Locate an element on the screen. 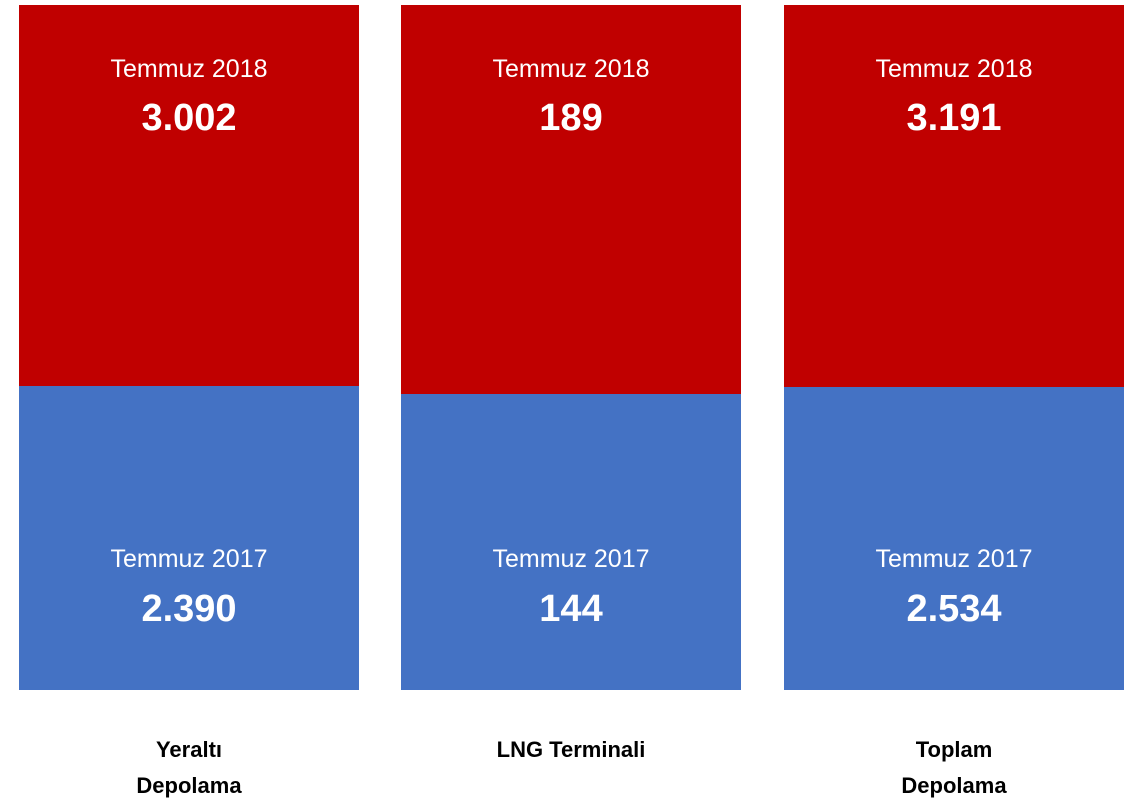  value-label: 2.390 is located at coordinates (189, 609).